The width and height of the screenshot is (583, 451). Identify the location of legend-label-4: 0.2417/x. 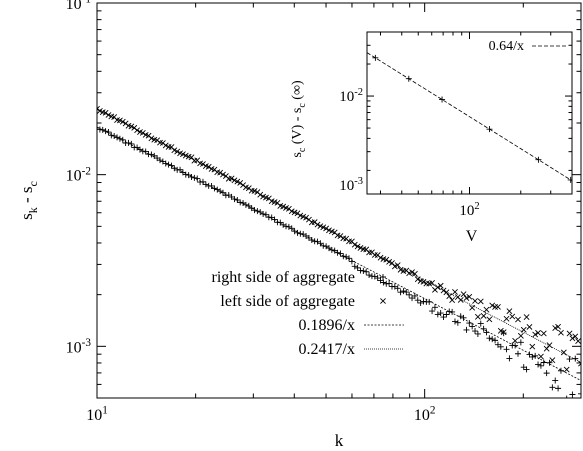
(327, 349).